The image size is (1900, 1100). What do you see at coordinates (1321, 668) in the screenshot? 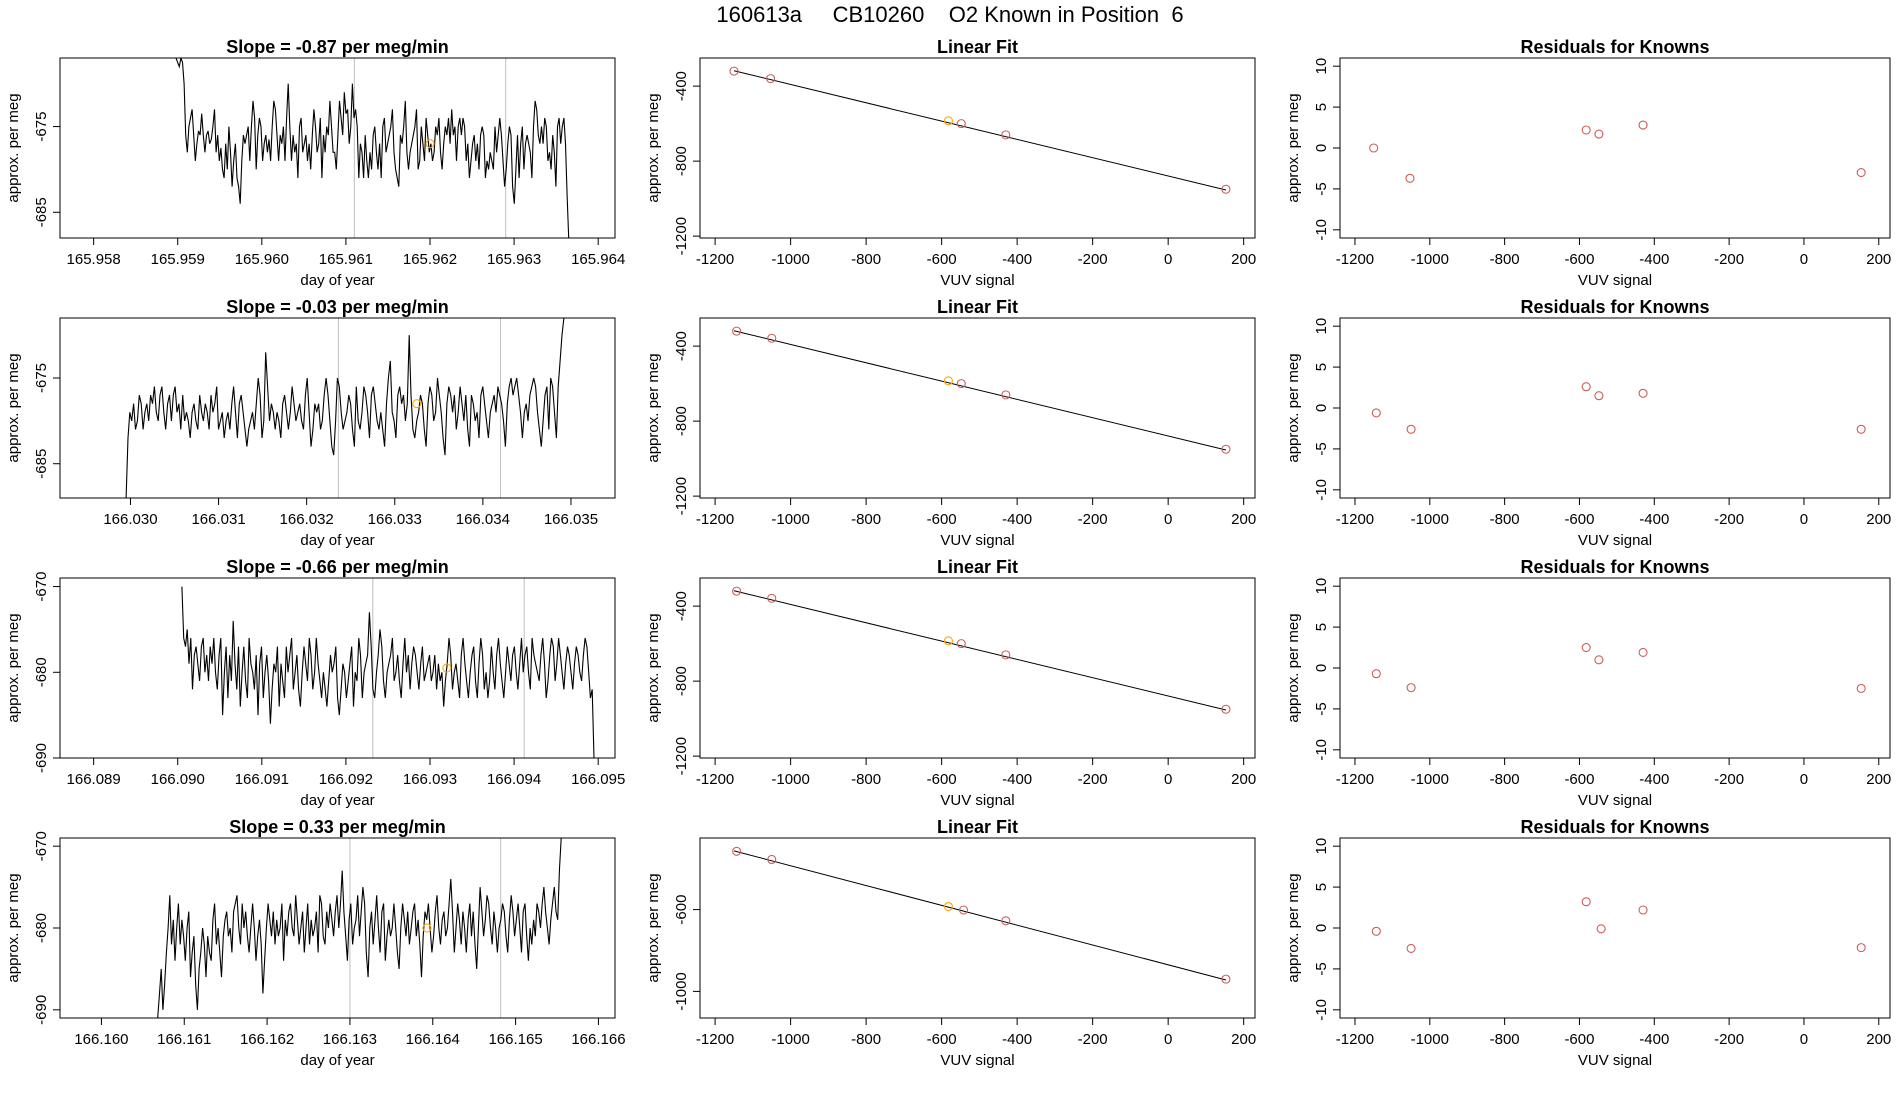
I see `res-3-ytick-label: 0` at bounding box center [1321, 668].